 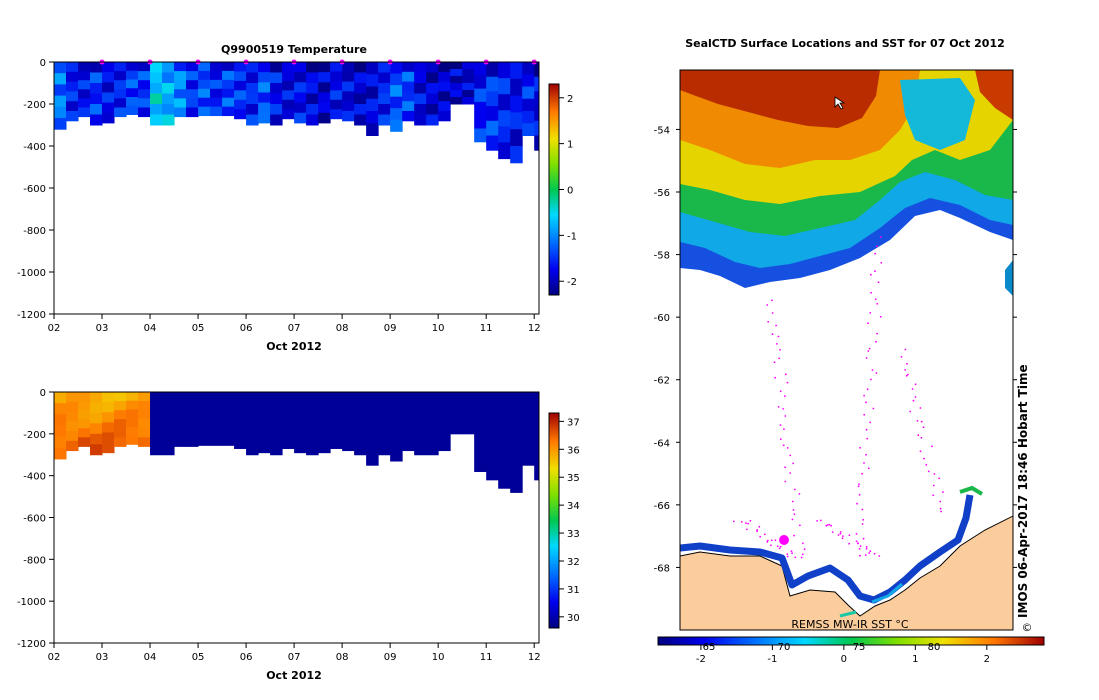 I want to click on seal-location-cluster, so click(x=784, y=540).